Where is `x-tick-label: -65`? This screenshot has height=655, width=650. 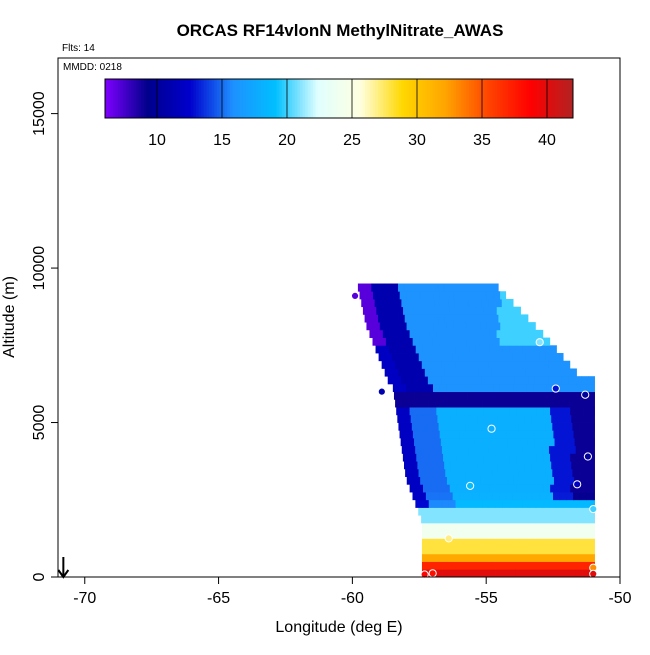
x-tick-label: -65 is located at coordinates (218, 598).